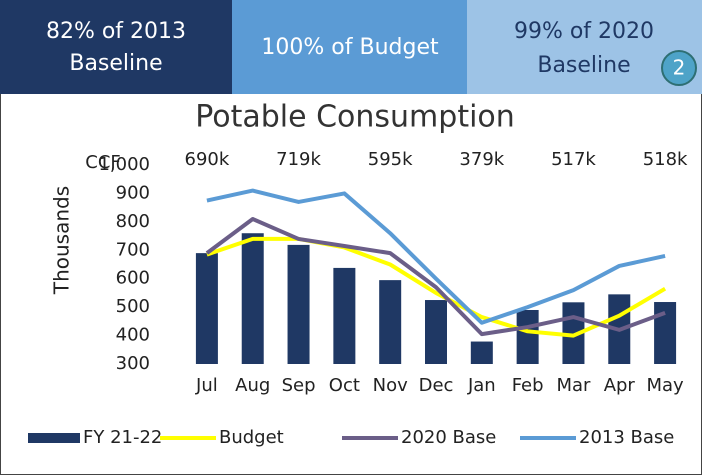 This screenshot has height=475, width=702. I want to click on x-tick-label: Feb, so click(528, 385).